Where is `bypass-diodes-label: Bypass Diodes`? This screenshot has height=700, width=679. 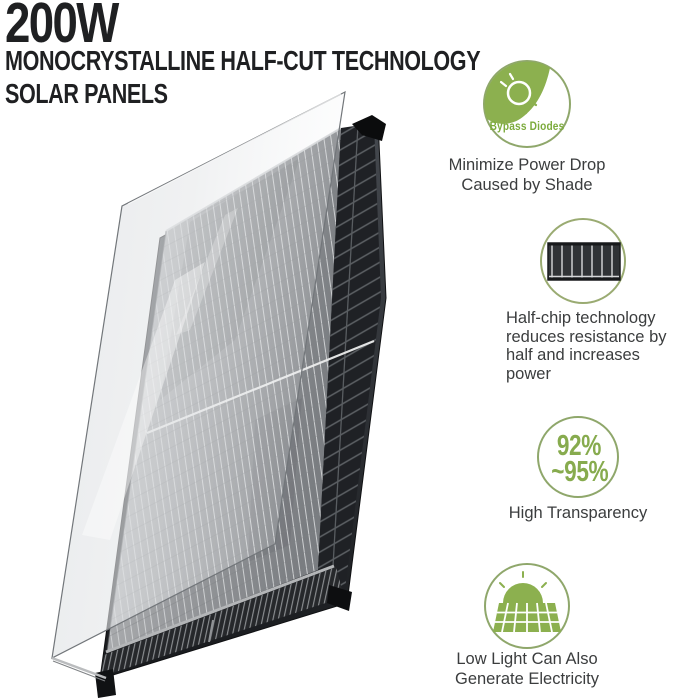 bypass-diodes-label: Bypass Diodes is located at coordinates (527, 127).